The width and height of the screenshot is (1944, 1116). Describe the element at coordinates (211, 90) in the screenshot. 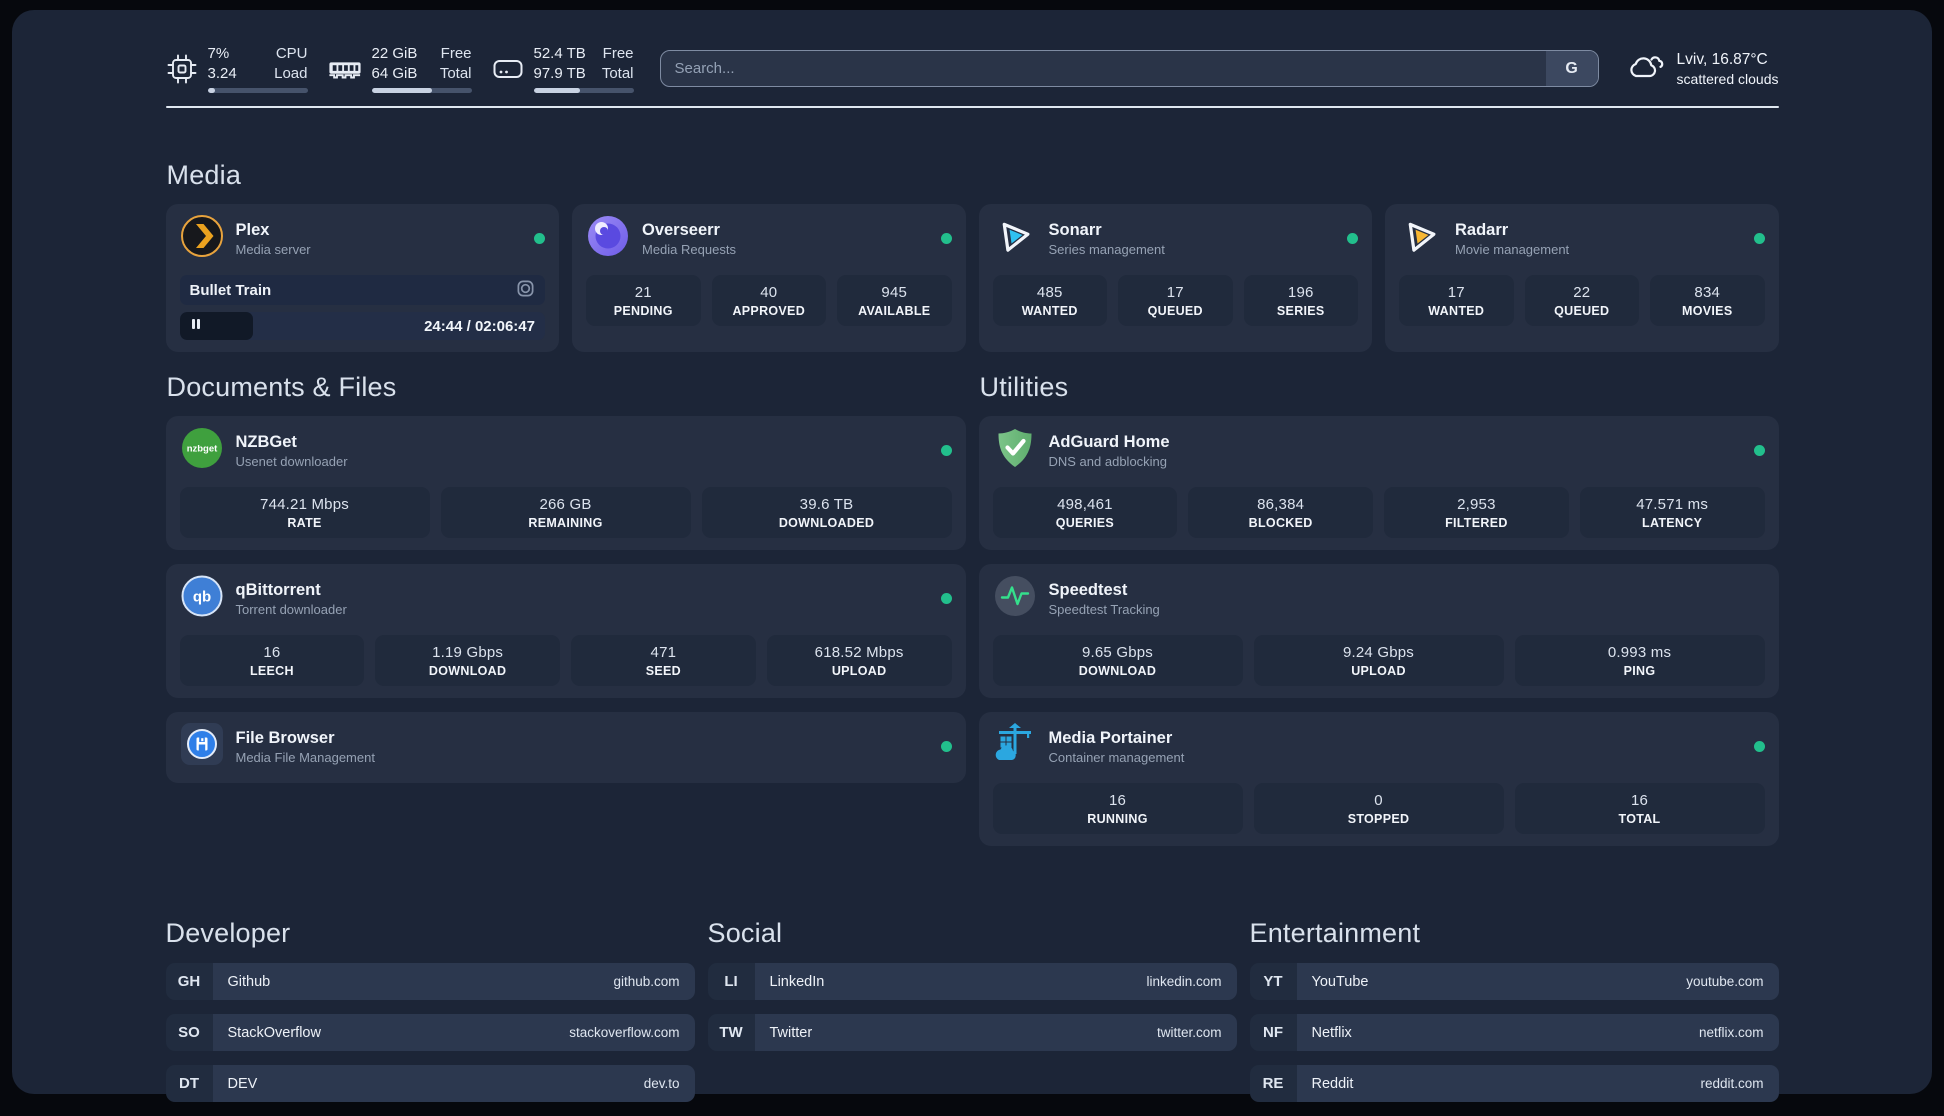

I see `cpu-progress-fill` at that location.